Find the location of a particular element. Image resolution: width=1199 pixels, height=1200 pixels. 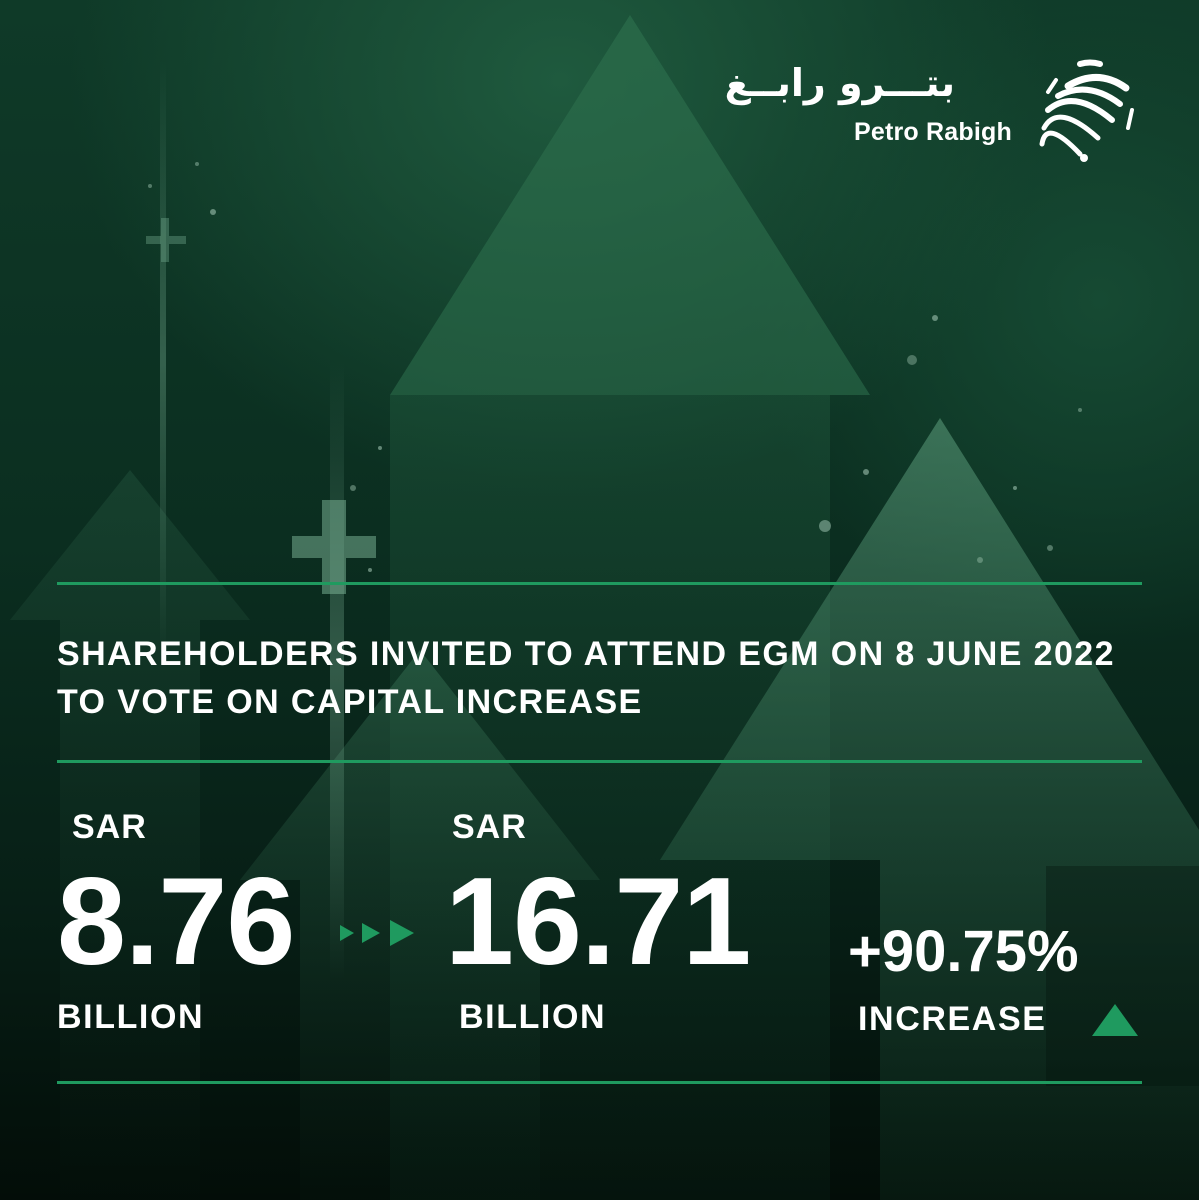

before-currency: SAR is located at coordinates (109, 827).